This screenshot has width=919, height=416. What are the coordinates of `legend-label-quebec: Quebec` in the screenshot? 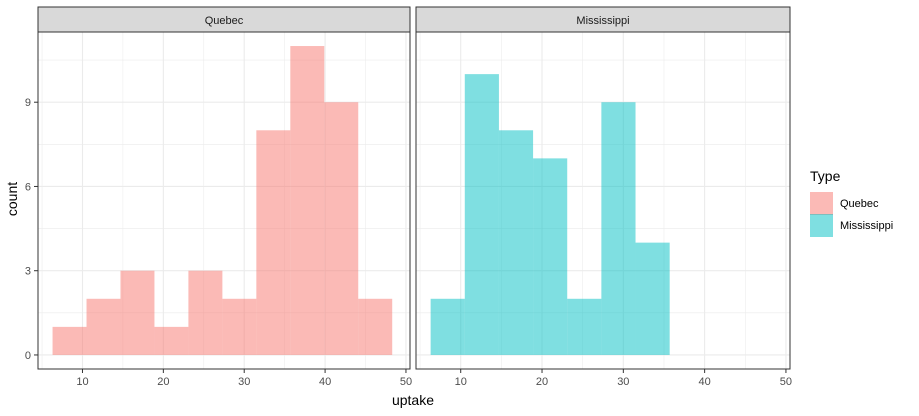 It's located at (859, 204).